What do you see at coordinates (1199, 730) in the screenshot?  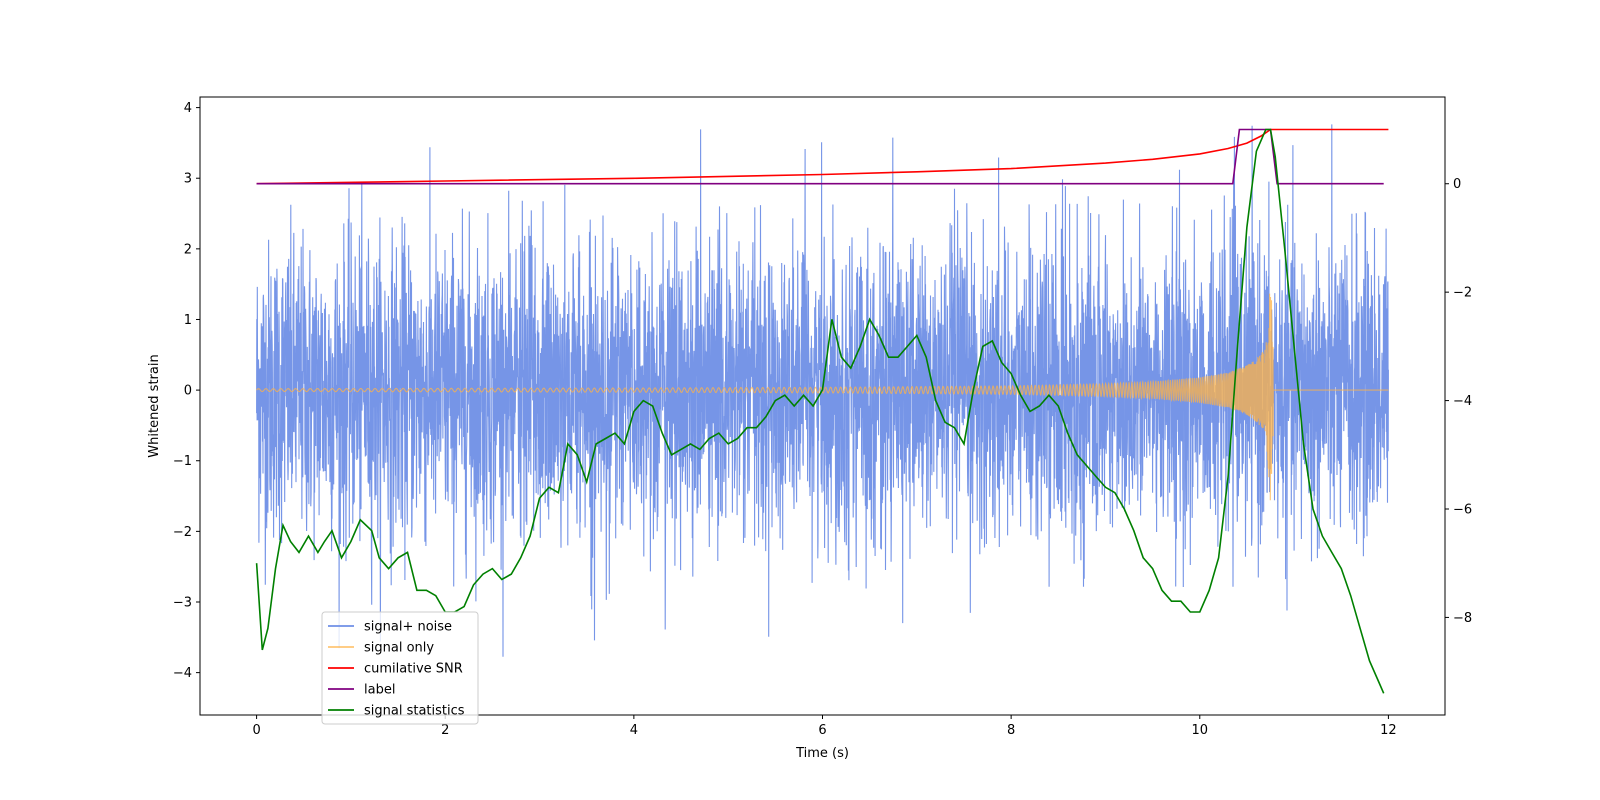 I see `x-tick-label: 10` at bounding box center [1199, 730].